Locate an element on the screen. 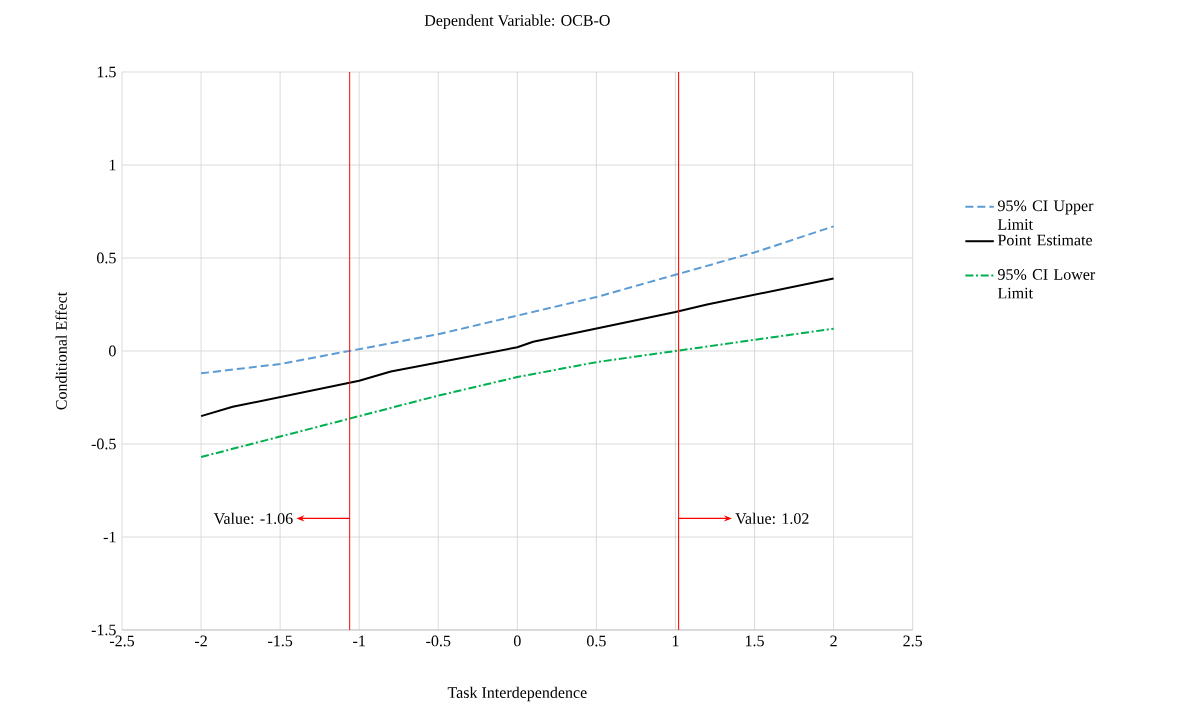 The image size is (1186, 727). x-tick-label: 0 is located at coordinates (517, 641).